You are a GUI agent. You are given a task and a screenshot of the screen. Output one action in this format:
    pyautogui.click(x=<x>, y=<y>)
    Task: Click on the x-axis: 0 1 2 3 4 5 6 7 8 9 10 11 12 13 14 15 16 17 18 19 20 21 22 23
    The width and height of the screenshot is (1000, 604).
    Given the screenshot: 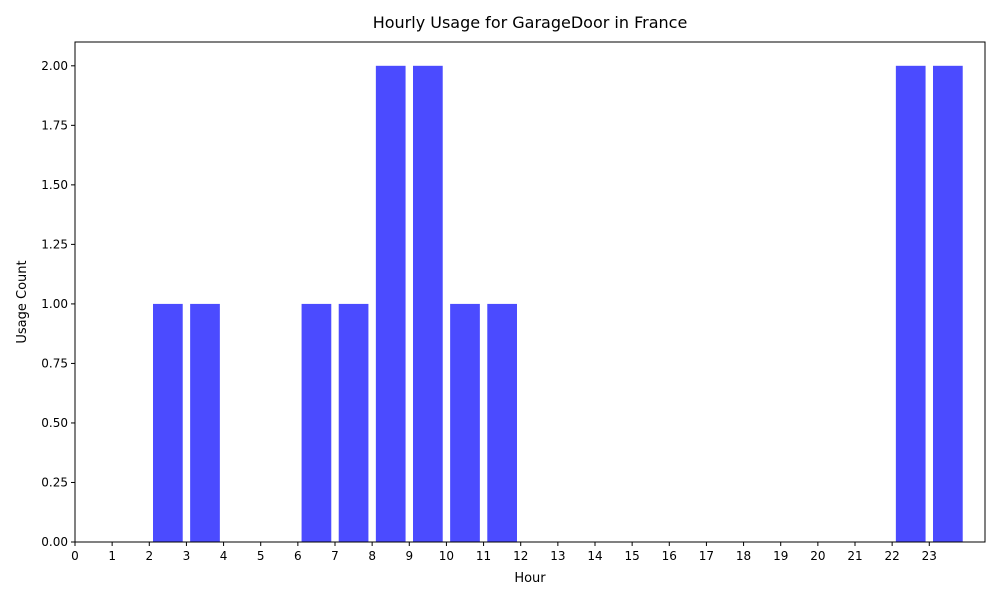 What is the action you would take?
    pyautogui.click(x=504, y=552)
    